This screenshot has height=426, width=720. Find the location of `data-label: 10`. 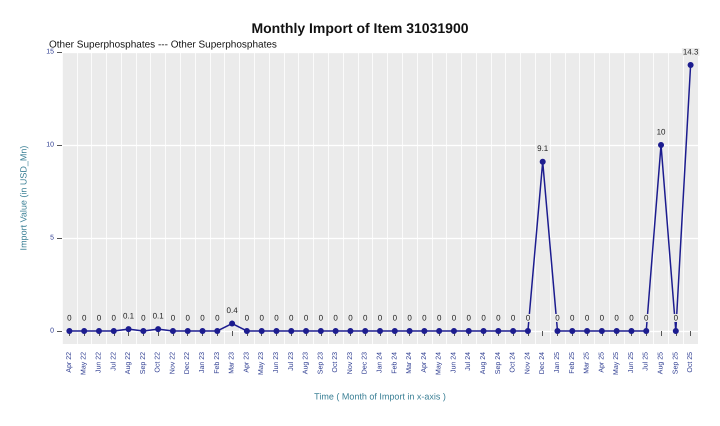

data-label: 10 is located at coordinates (661, 131).